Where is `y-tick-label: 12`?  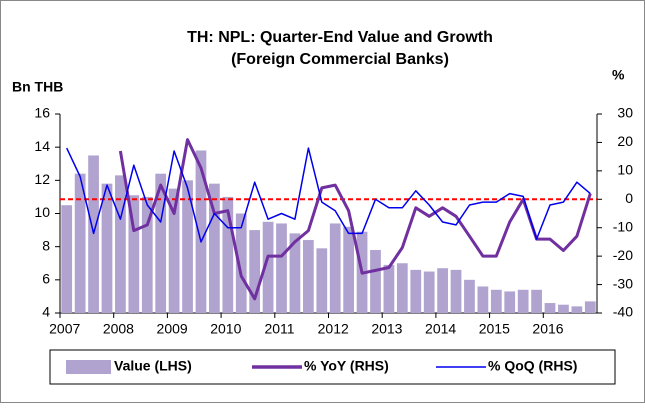 y-tick-label: 12 is located at coordinates (42, 179).